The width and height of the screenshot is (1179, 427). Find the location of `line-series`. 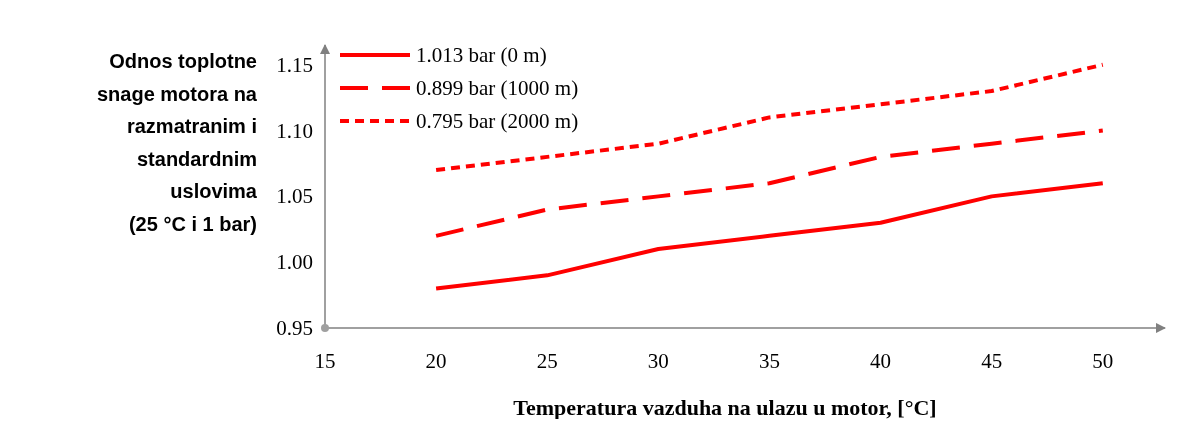

line-series is located at coordinates (769, 236).